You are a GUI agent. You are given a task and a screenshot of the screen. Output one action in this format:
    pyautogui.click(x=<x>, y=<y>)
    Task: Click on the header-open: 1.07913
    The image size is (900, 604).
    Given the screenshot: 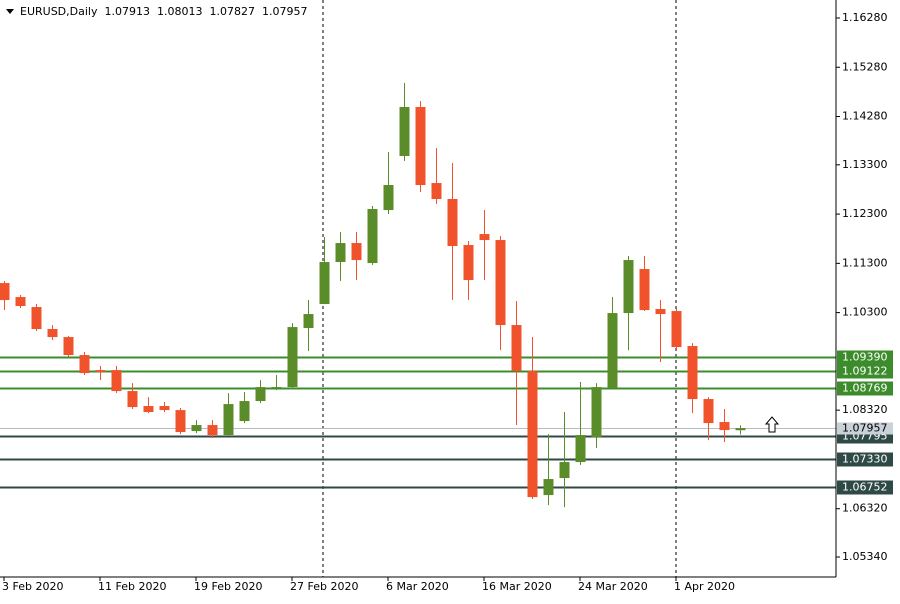 What is the action you would take?
    pyautogui.click(x=127, y=11)
    